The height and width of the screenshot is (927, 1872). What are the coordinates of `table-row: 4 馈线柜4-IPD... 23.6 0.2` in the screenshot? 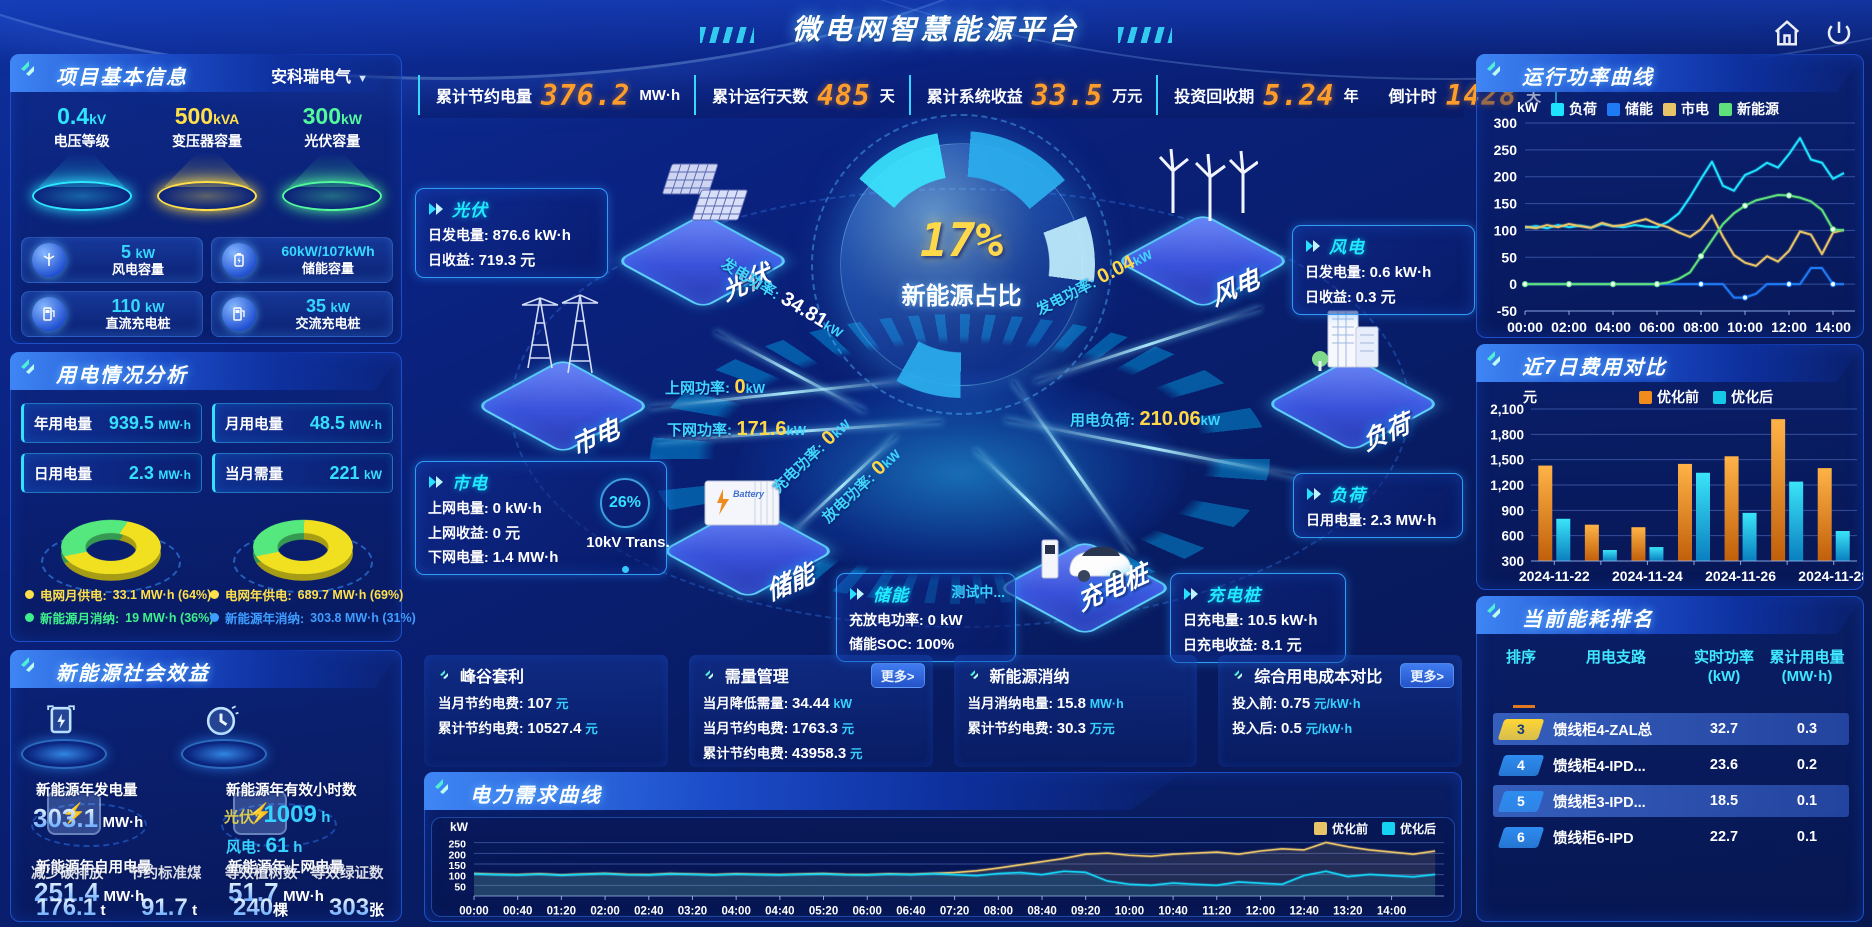 It's located at (1671, 765).